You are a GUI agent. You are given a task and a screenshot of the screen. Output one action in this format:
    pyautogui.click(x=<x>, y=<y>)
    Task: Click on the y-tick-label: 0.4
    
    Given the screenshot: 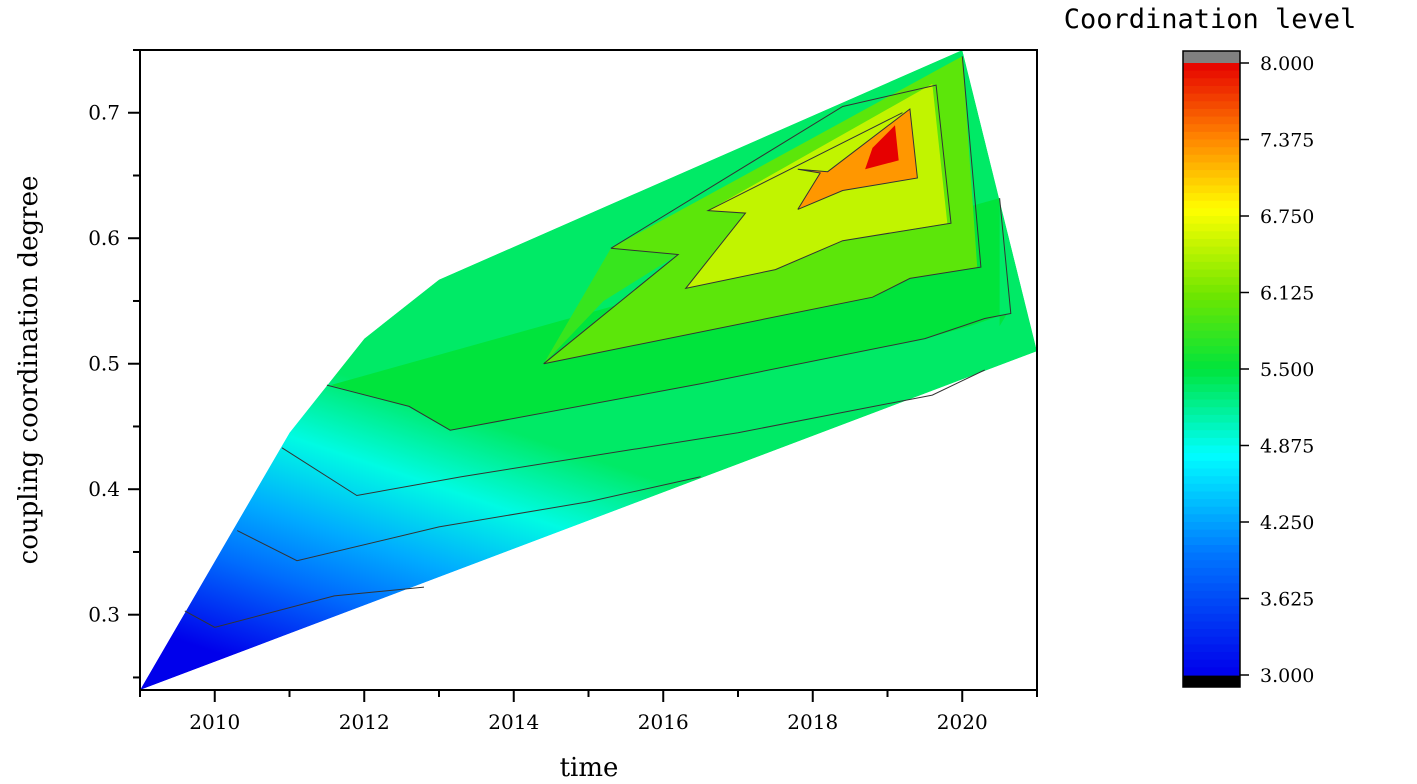 What is the action you would take?
    pyautogui.click(x=104, y=489)
    